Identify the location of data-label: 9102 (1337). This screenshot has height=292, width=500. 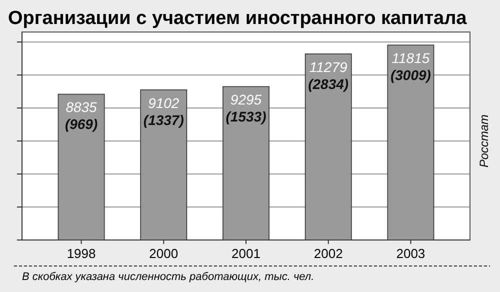
(163, 111).